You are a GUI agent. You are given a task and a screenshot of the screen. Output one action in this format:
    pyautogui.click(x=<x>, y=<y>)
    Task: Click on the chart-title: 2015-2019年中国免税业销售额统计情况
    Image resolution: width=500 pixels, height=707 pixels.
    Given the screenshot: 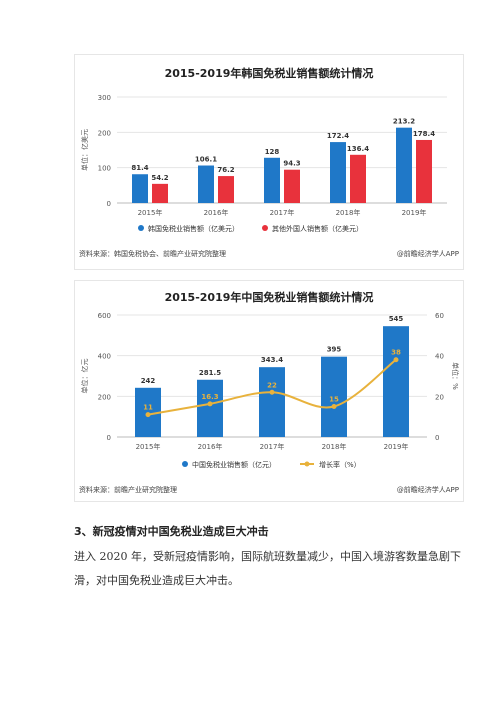 What is the action you would take?
    pyautogui.click(x=269, y=297)
    